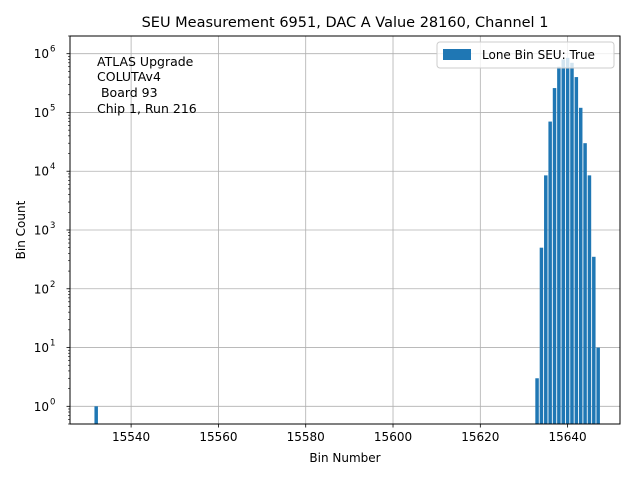 The height and width of the screenshot is (480, 640). What do you see at coordinates (349, 434) in the screenshot?
I see `x-axis-ticks: 15540 15560 15580 15600 15620 15640` at bounding box center [349, 434].